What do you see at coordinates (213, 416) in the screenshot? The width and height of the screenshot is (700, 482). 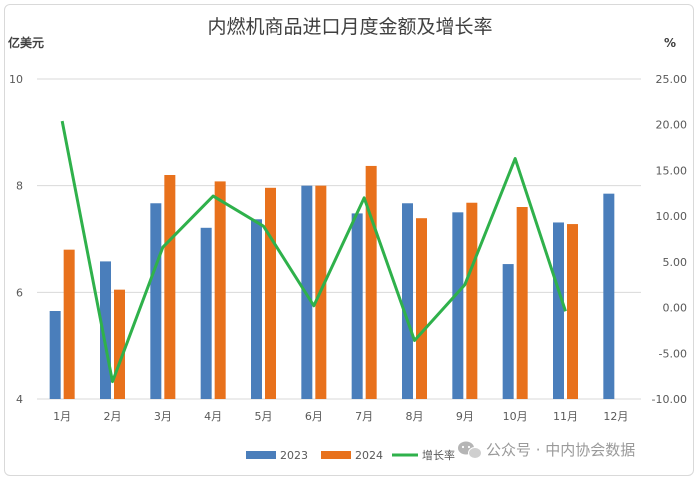 I see `x-tick-label: 4月` at bounding box center [213, 416].